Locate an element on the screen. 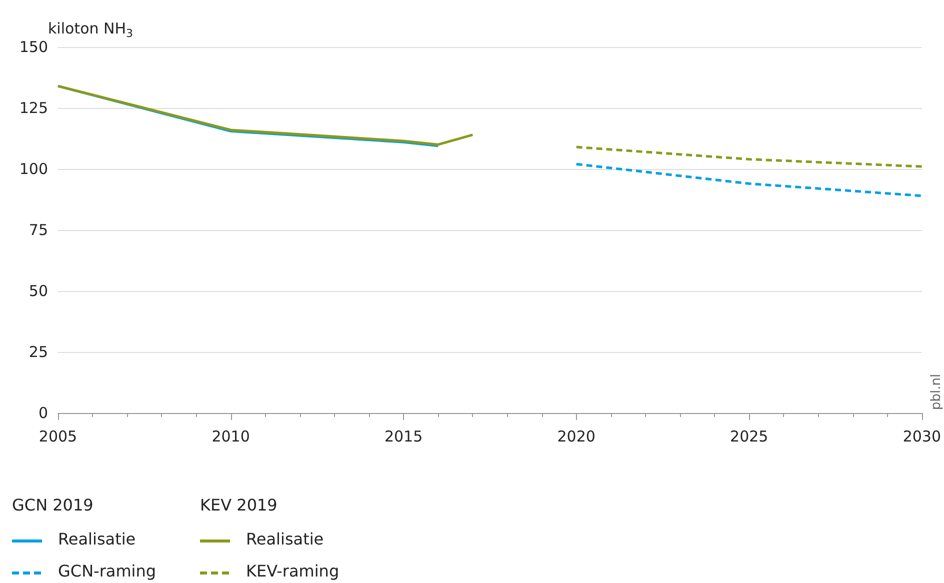  text: pbl.nl is located at coordinates (936, 392).